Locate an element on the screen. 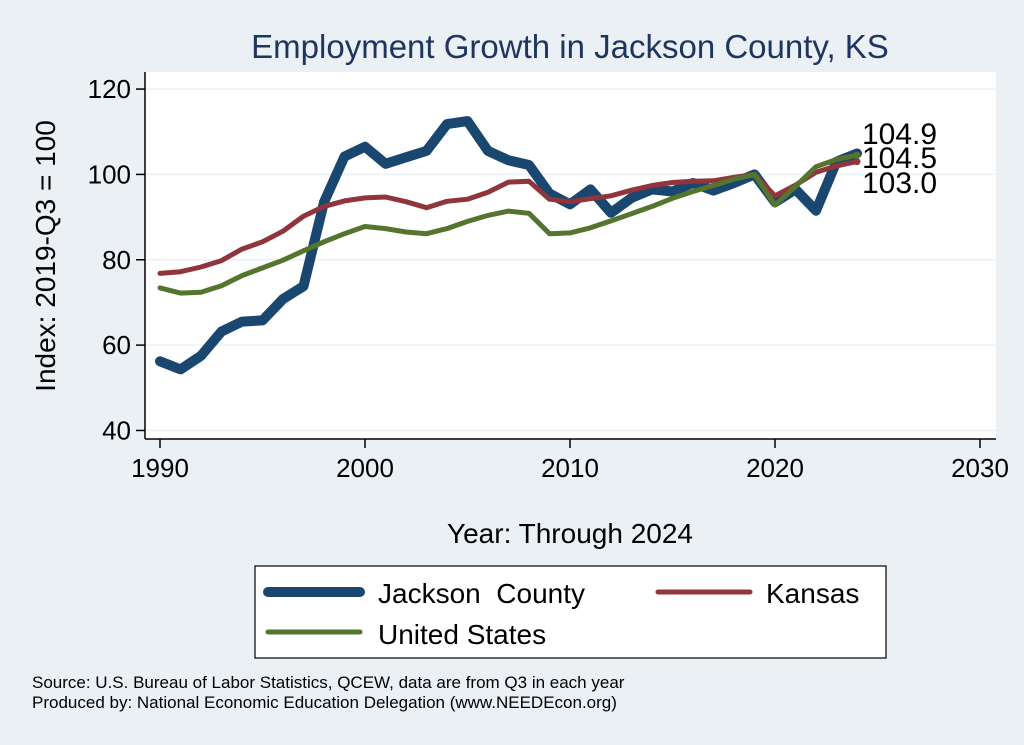 Image resolution: width=1024 pixels, height=745 pixels. x-axis-ticks: 1990 2000 2010 2020 2030 is located at coordinates (570, 461).